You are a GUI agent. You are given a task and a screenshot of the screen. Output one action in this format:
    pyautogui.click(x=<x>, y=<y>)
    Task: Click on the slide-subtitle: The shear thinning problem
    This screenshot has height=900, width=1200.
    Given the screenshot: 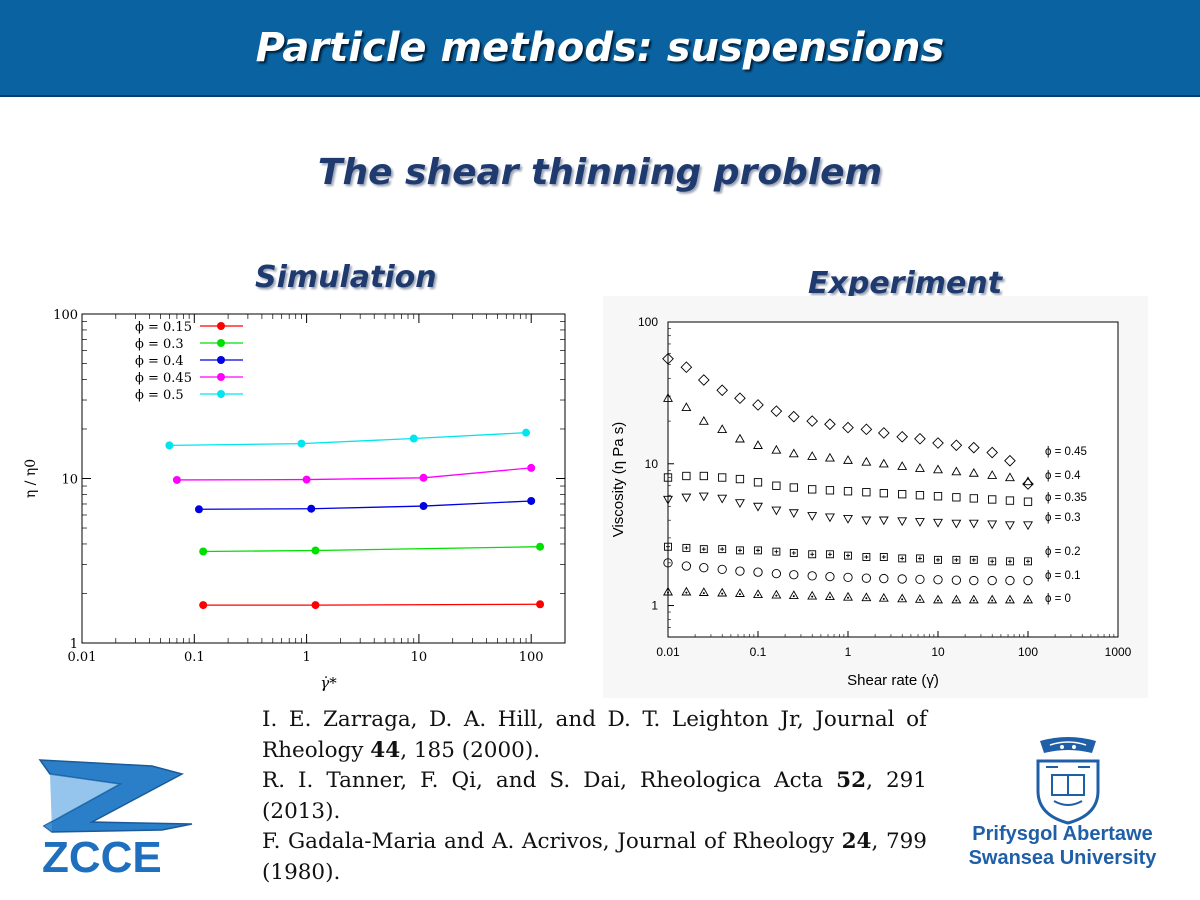 What is the action you would take?
    pyautogui.click(x=600, y=172)
    